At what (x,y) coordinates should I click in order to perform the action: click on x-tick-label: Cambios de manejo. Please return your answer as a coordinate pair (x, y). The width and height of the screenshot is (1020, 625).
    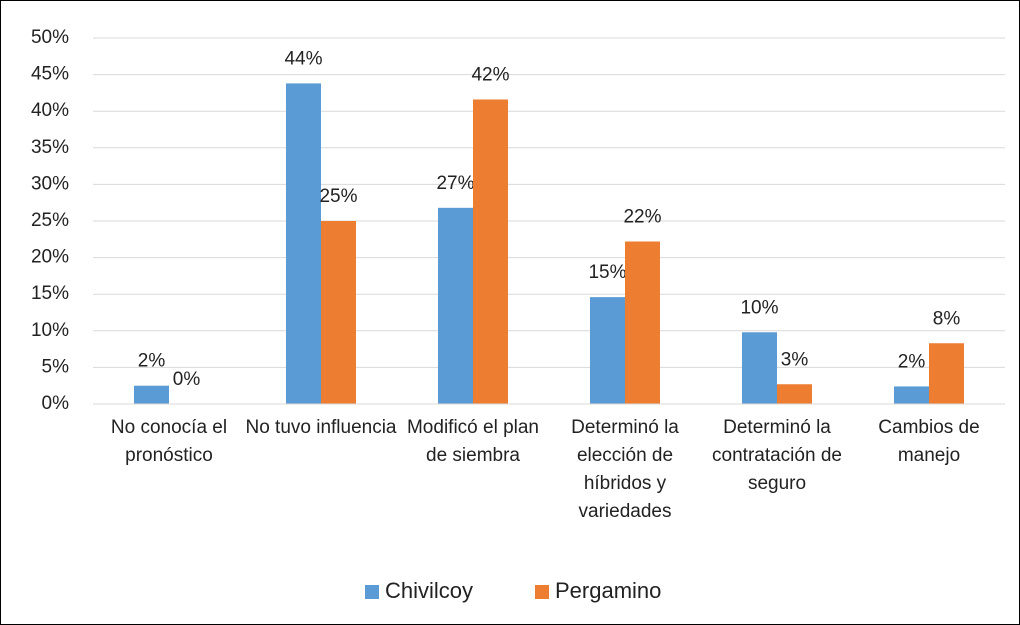
    Looking at the image, I should click on (929, 441).